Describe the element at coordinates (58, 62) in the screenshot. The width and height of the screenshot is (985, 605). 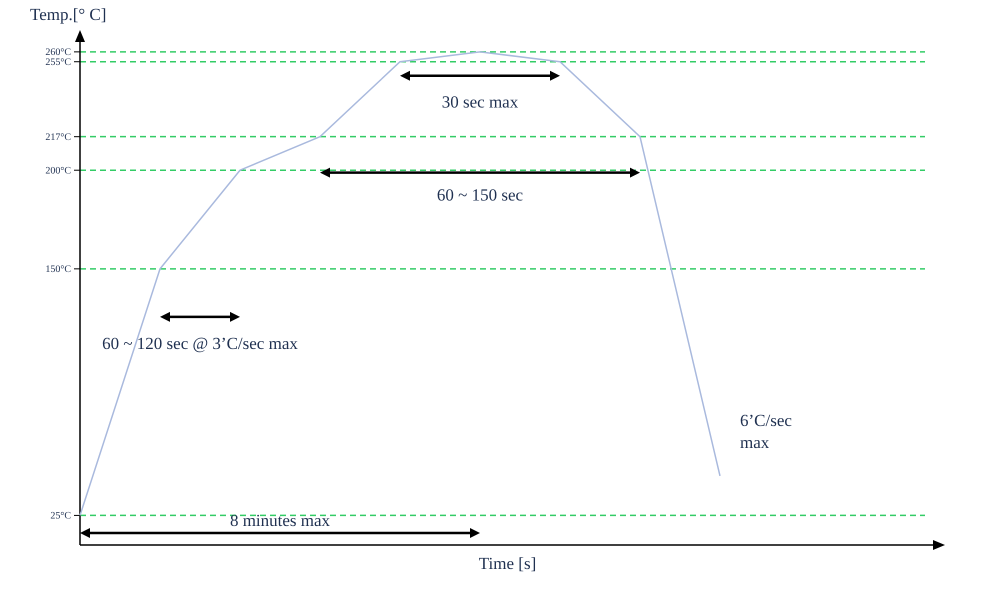
I see `y-tick-label: 255°C` at that location.